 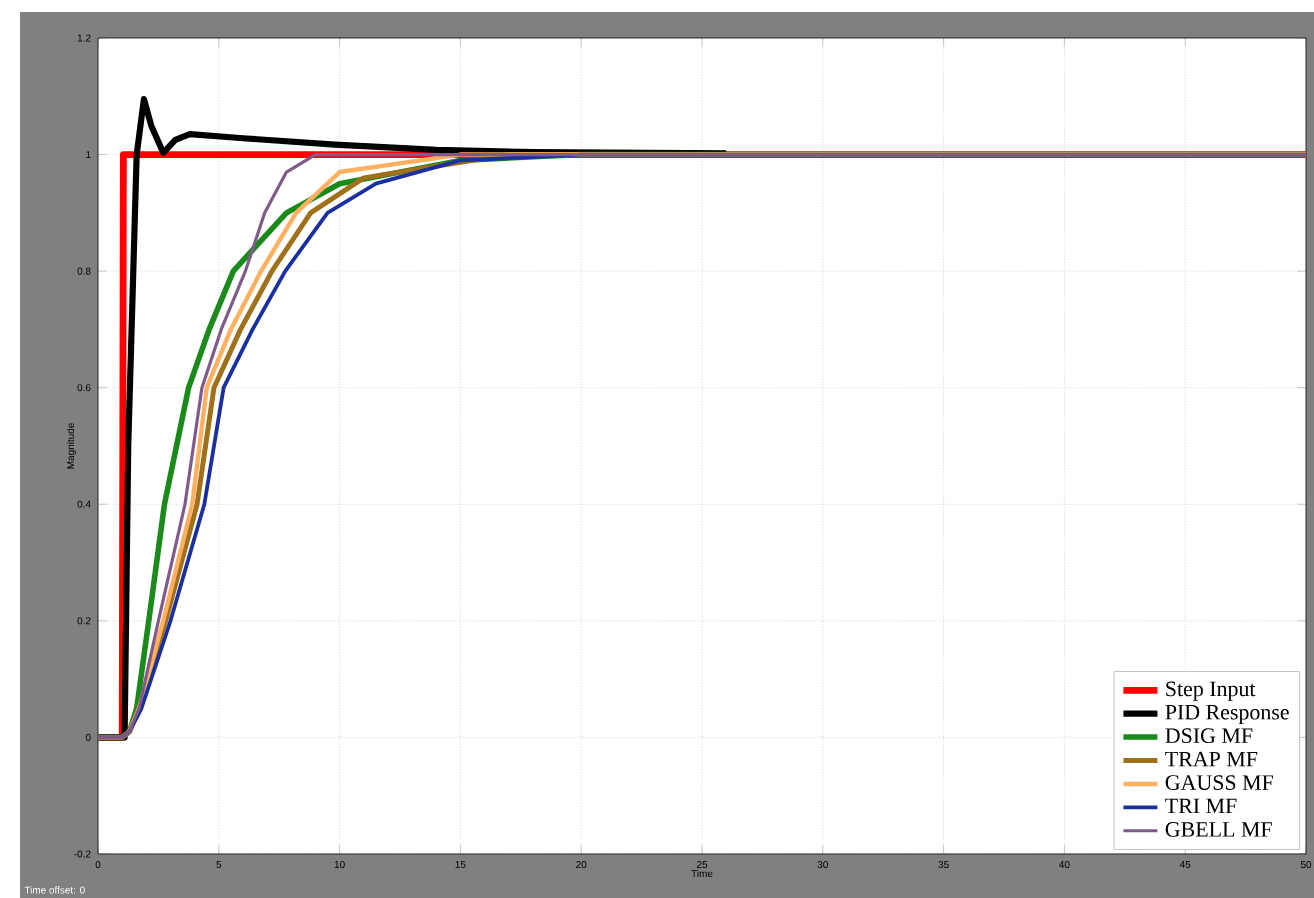 I want to click on legend-label: TRI MF, so click(x=1201, y=806).